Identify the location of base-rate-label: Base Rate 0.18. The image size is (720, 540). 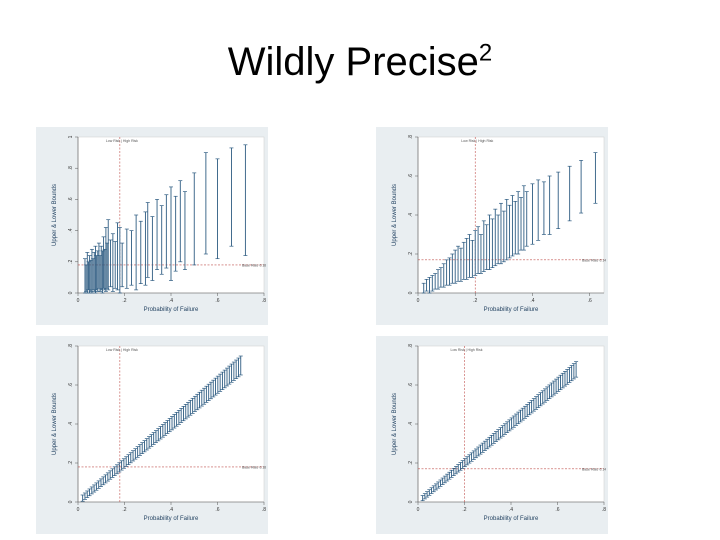
(254, 467).